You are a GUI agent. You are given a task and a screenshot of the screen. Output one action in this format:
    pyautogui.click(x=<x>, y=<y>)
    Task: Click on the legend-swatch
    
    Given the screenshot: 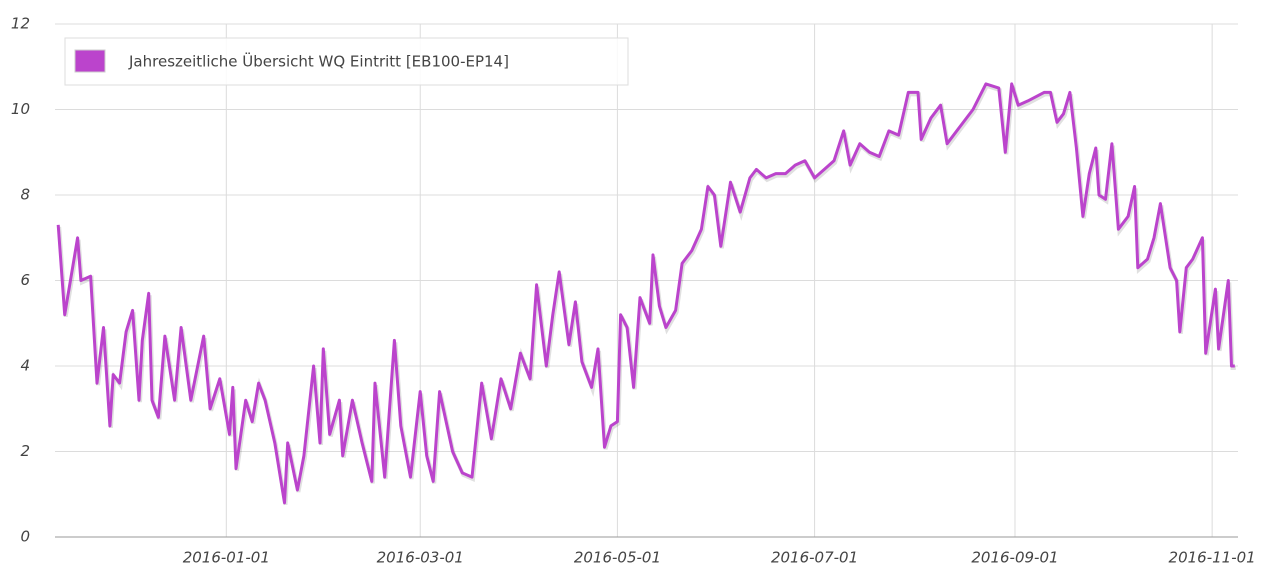 What is the action you would take?
    pyautogui.click(x=90, y=61)
    